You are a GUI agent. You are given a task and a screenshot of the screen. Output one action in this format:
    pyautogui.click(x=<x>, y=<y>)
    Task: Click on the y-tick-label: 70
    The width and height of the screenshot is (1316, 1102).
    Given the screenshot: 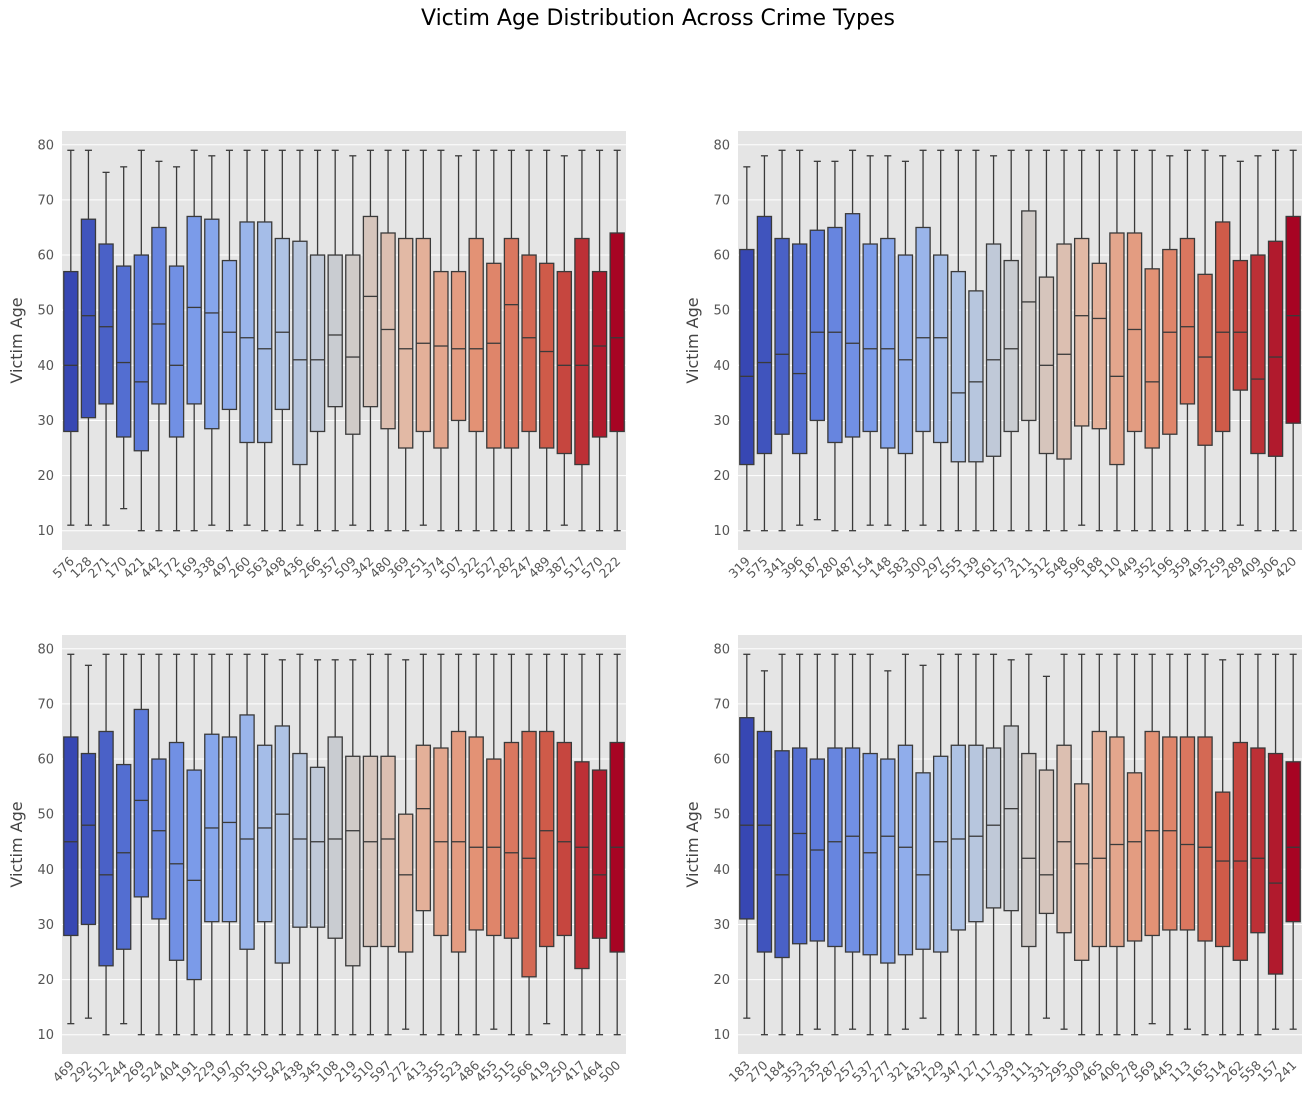 What is the action you would take?
    pyautogui.click(x=721, y=704)
    